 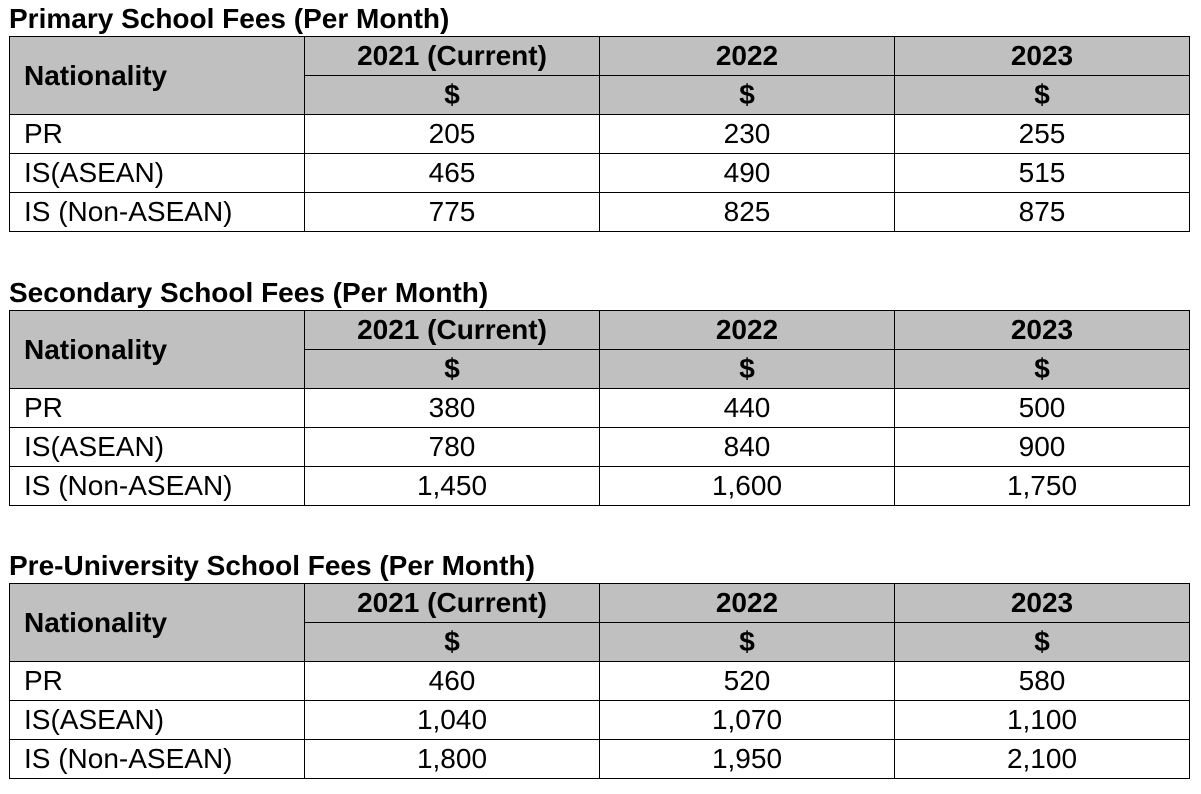 I want to click on fee-cell: 490, so click(x=747, y=173).